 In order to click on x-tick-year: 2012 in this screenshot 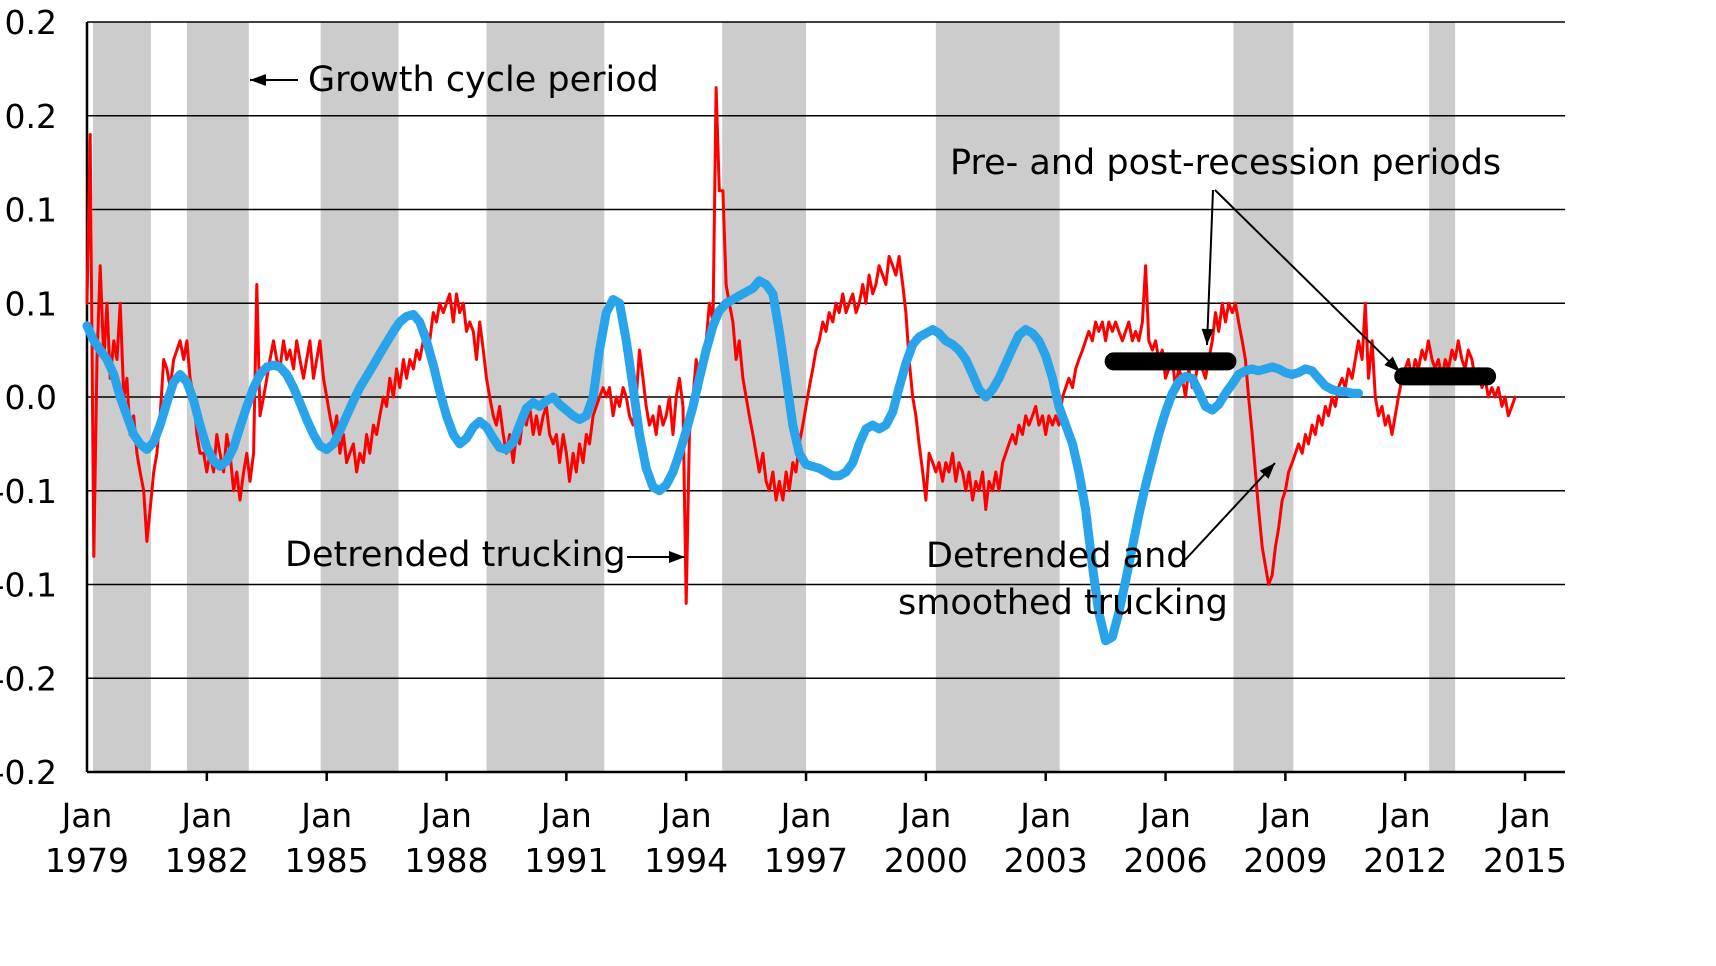, I will do `click(1405, 860)`.